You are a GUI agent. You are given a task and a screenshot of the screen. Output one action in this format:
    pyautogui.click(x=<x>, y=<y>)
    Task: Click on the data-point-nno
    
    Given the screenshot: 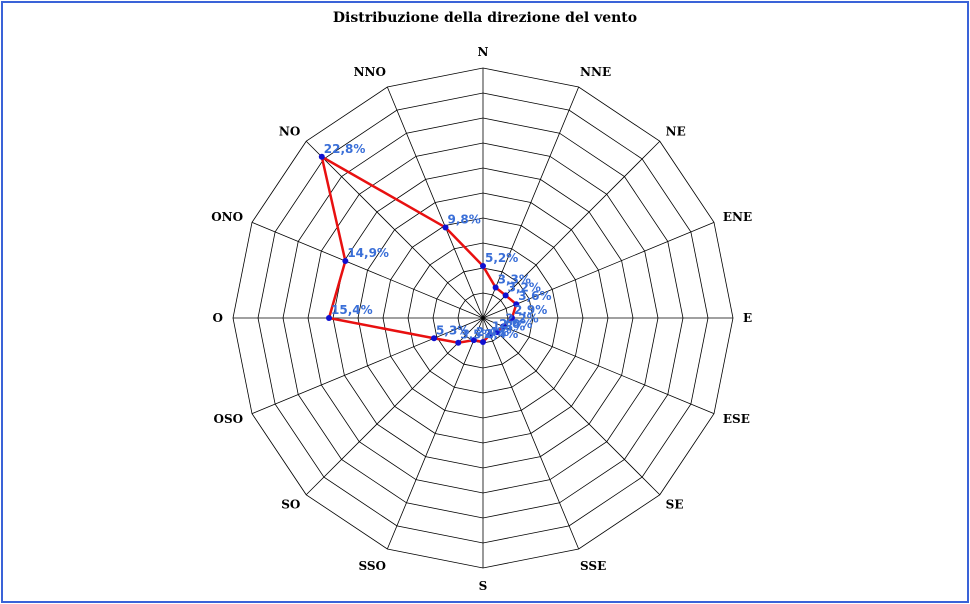 What is the action you would take?
    pyautogui.click(x=445, y=227)
    